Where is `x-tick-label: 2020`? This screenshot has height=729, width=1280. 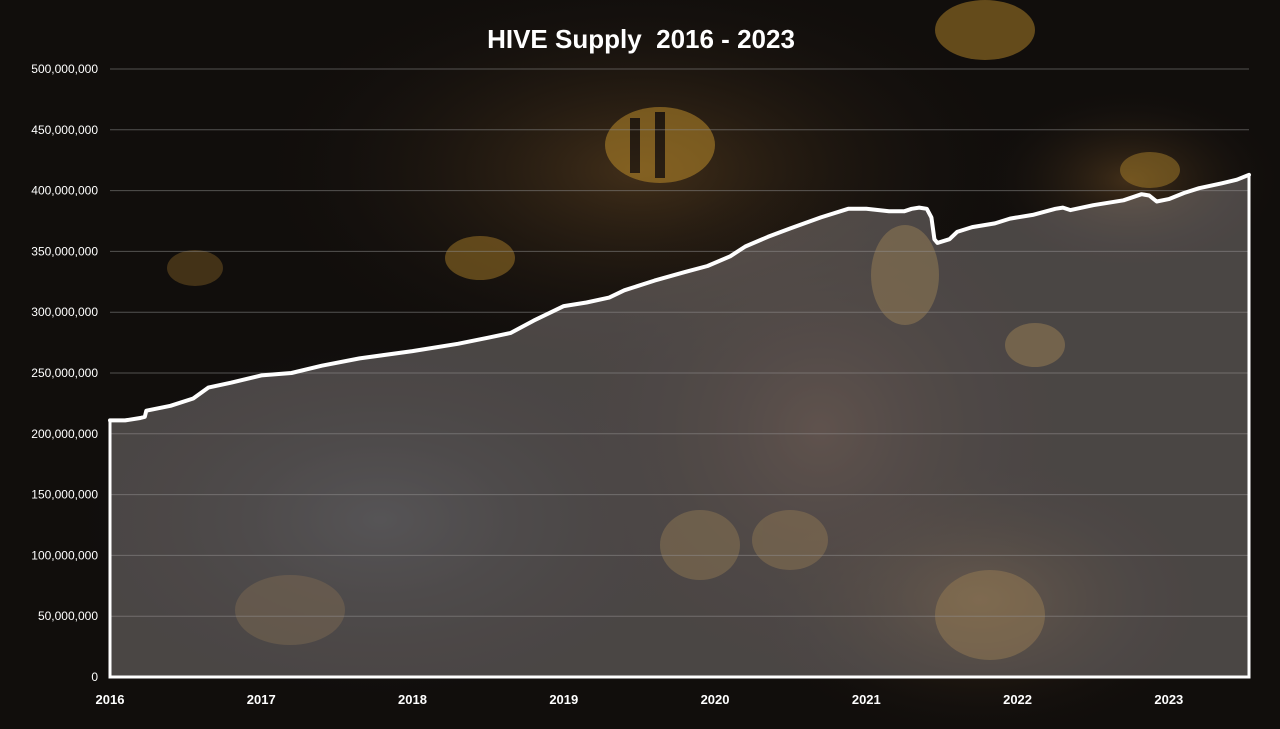 x-tick-label: 2020 is located at coordinates (715, 699).